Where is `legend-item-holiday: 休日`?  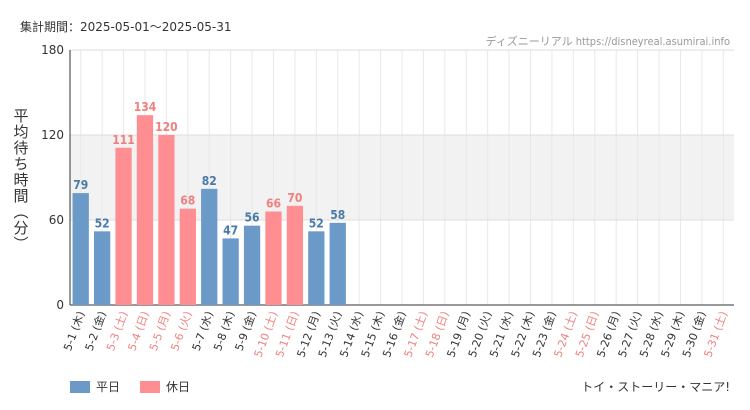
legend-item-holiday: 休日 is located at coordinates (165, 386).